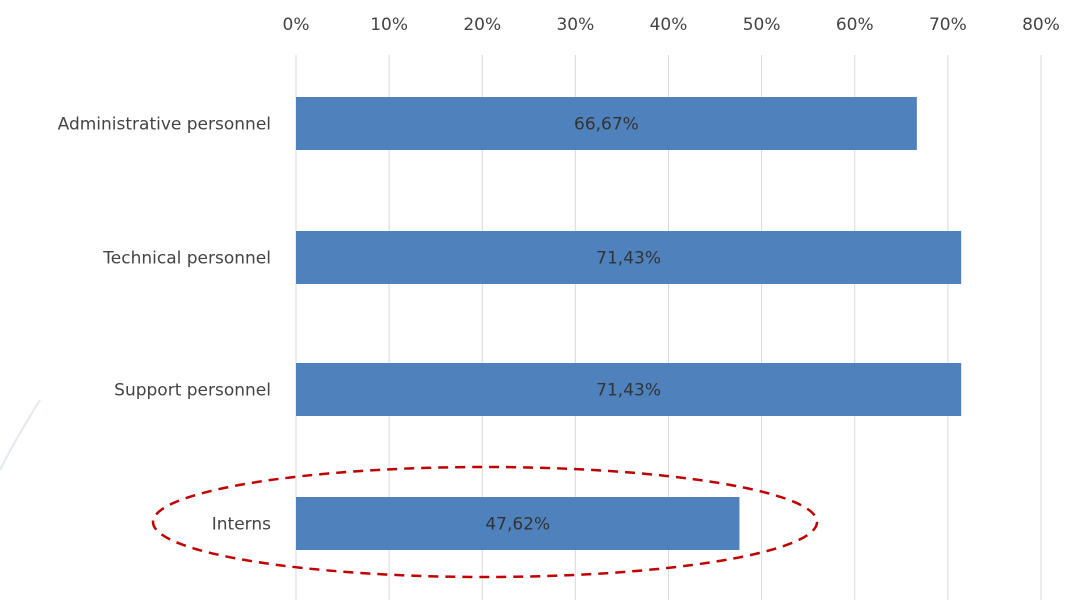 The width and height of the screenshot is (1066, 604). What do you see at coordinates (296, 25) in the screenshot?
I see `x-tick-label: 0%` at bounding box center [296, 25].